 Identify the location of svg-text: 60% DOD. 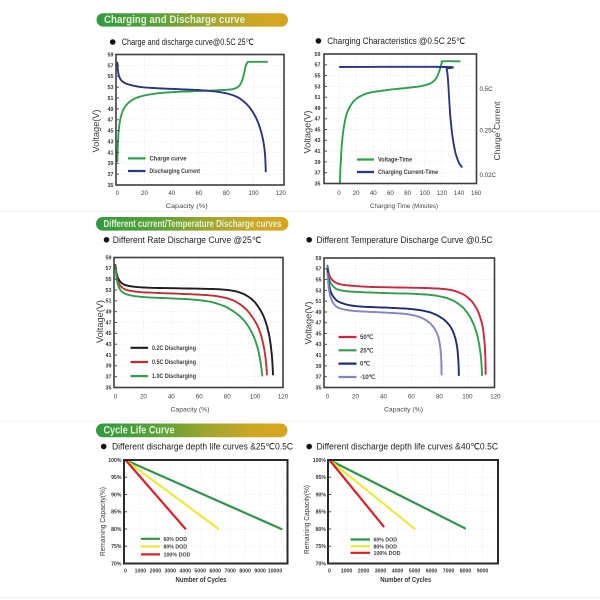
(176, 540).